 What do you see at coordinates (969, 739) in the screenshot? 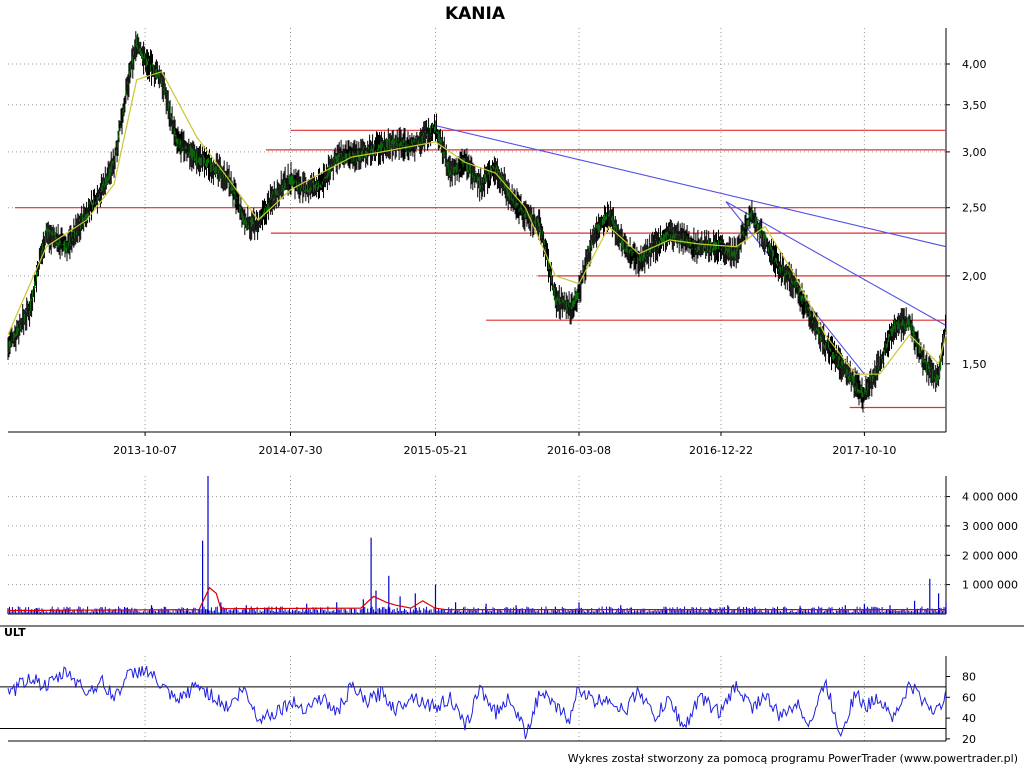
I see `indicator-y-tick-label: 20` at bounding box center [969, 739].